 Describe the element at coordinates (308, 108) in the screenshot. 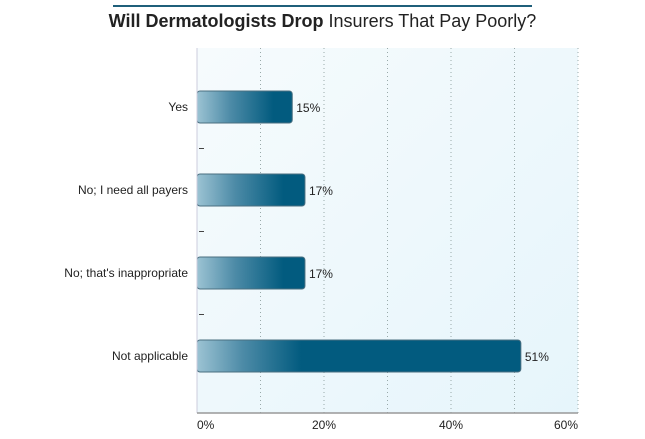

I see `data-label: 15%` at that location.